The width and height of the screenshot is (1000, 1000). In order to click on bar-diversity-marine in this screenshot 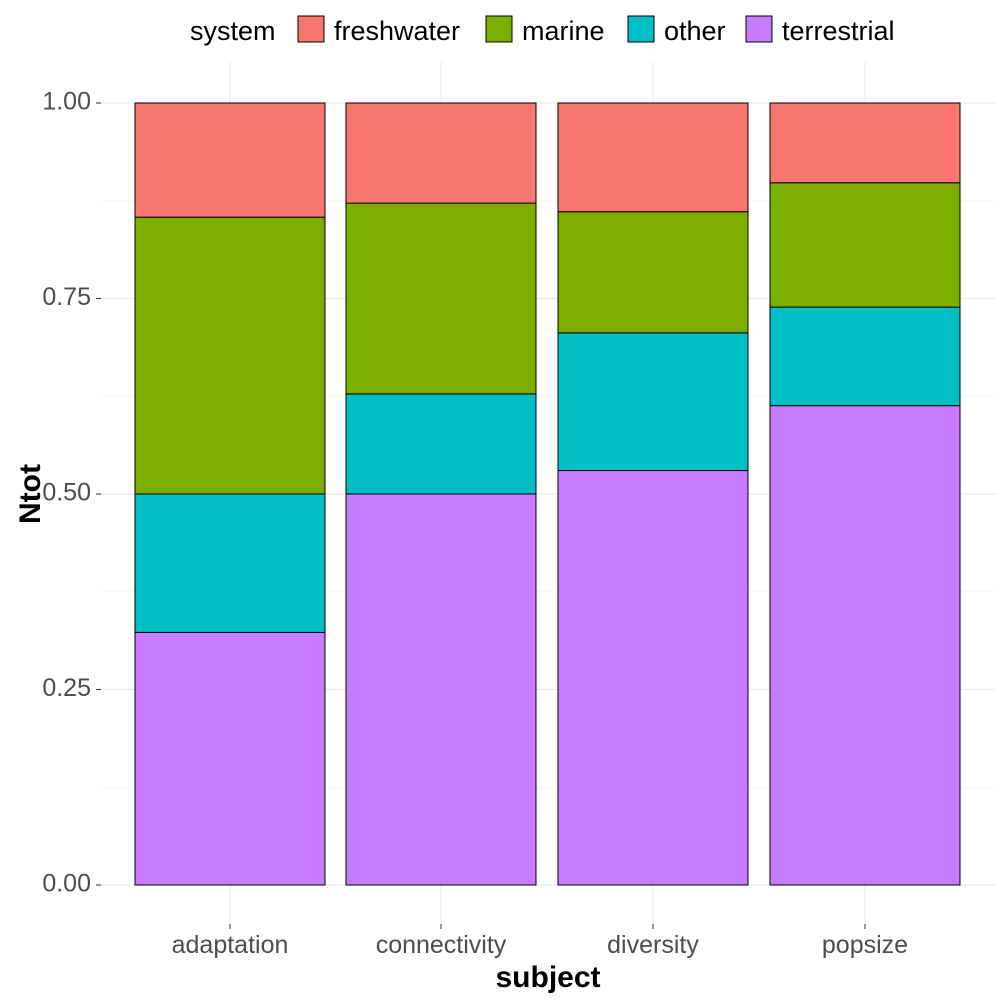, I will do `click(653, 272)`.